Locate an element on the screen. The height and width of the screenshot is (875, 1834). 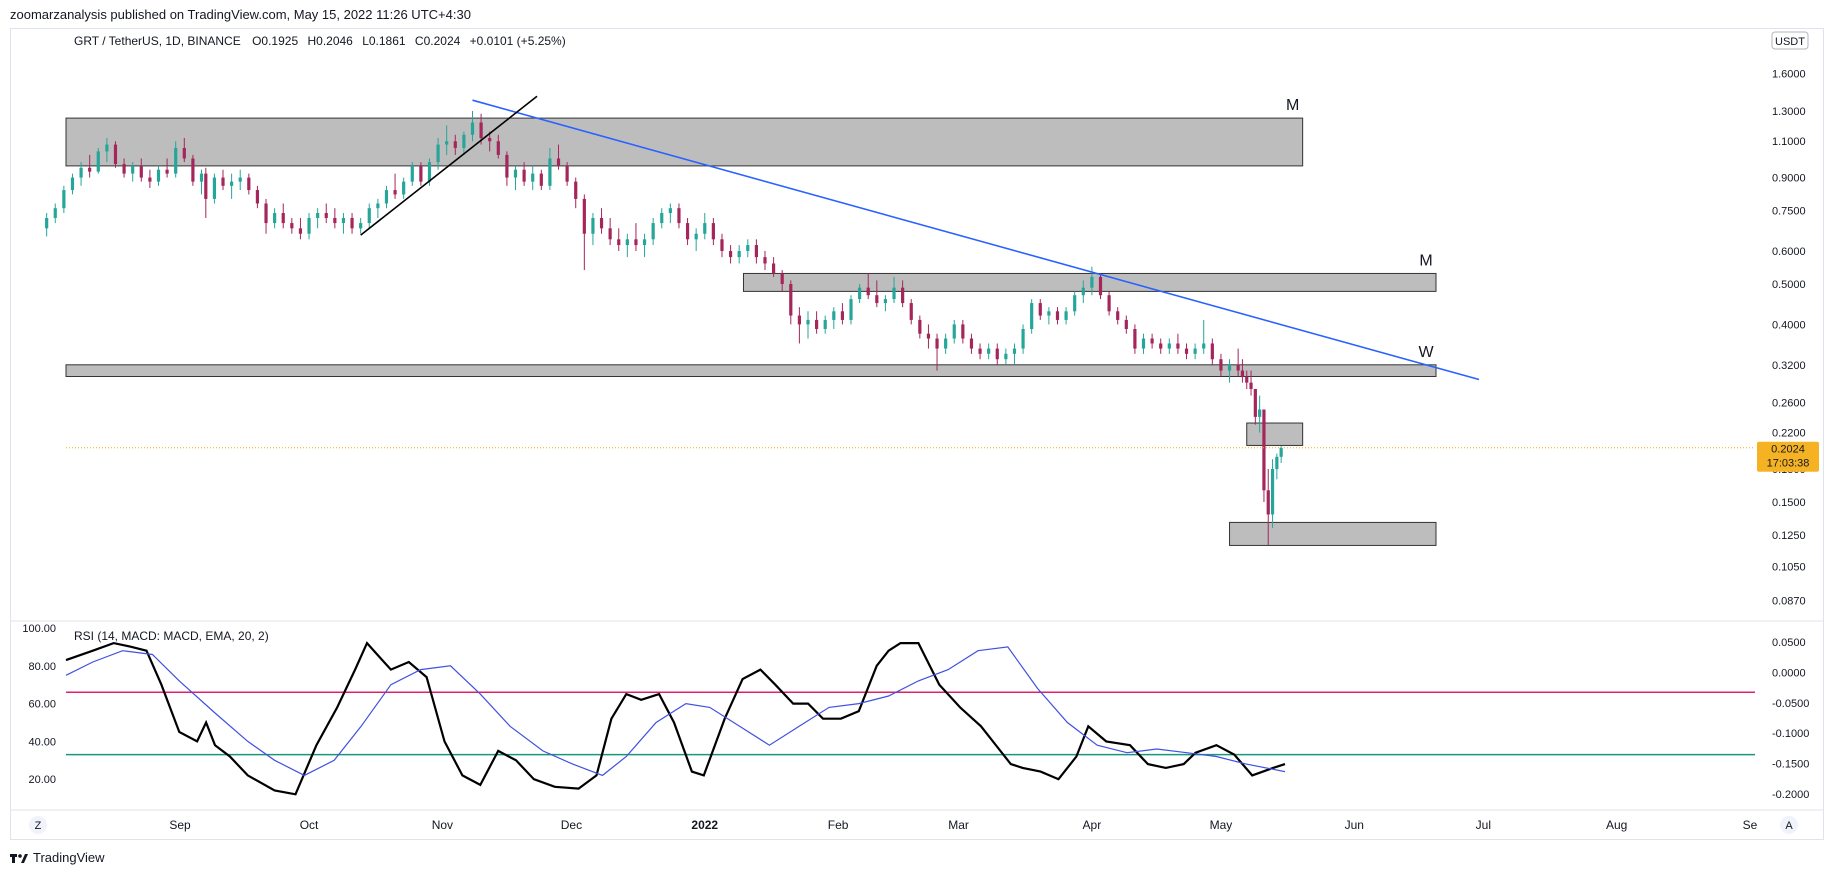
macd-tick-3: -0.1000 is located at coordinates (1790, 734).